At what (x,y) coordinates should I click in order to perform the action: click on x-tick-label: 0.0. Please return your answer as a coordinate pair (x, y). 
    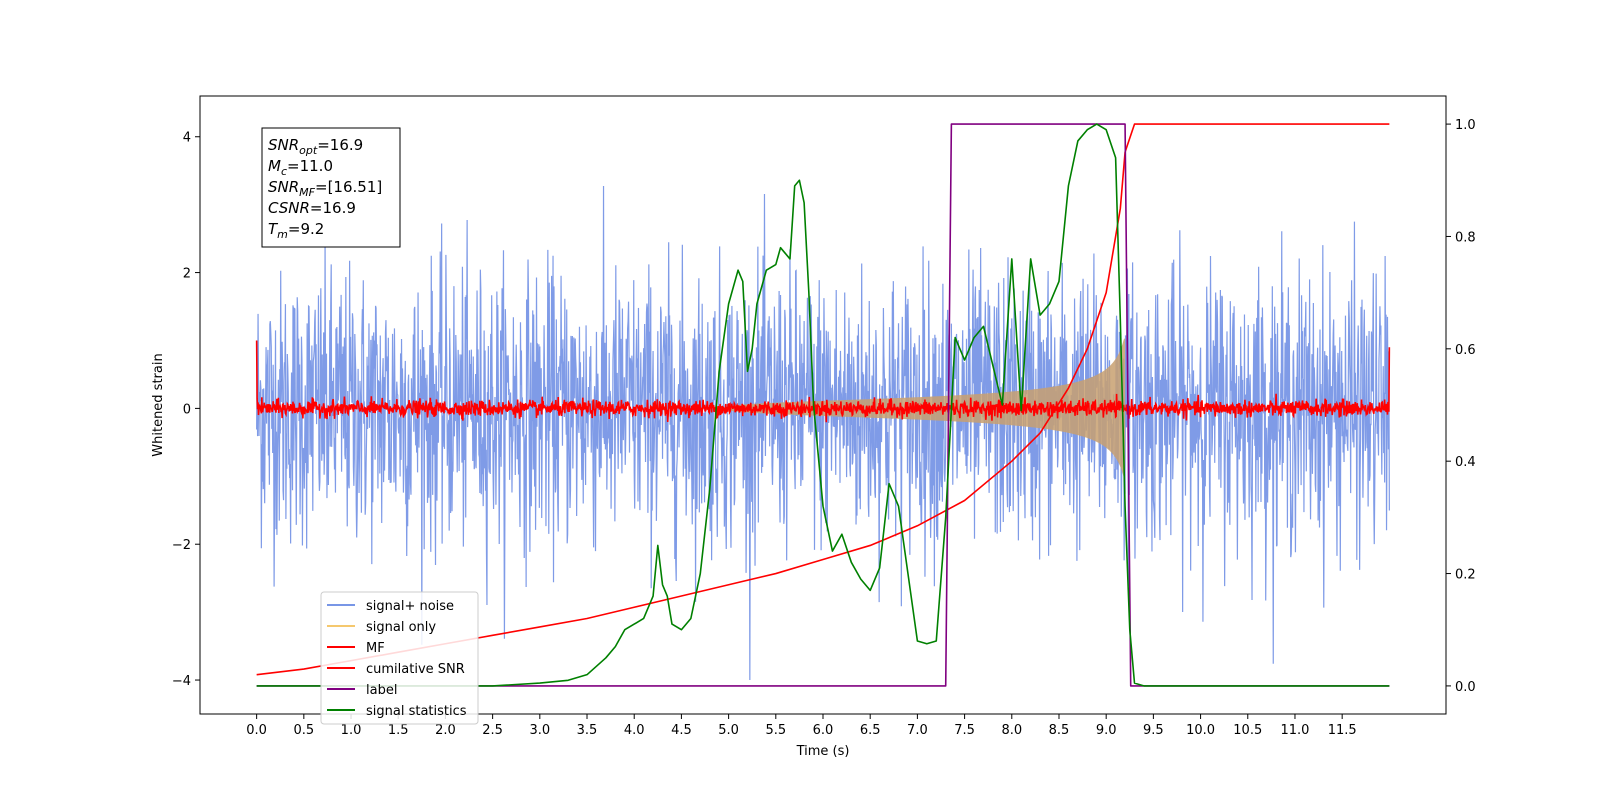
    Looking at the image, I should click on (256, 730).